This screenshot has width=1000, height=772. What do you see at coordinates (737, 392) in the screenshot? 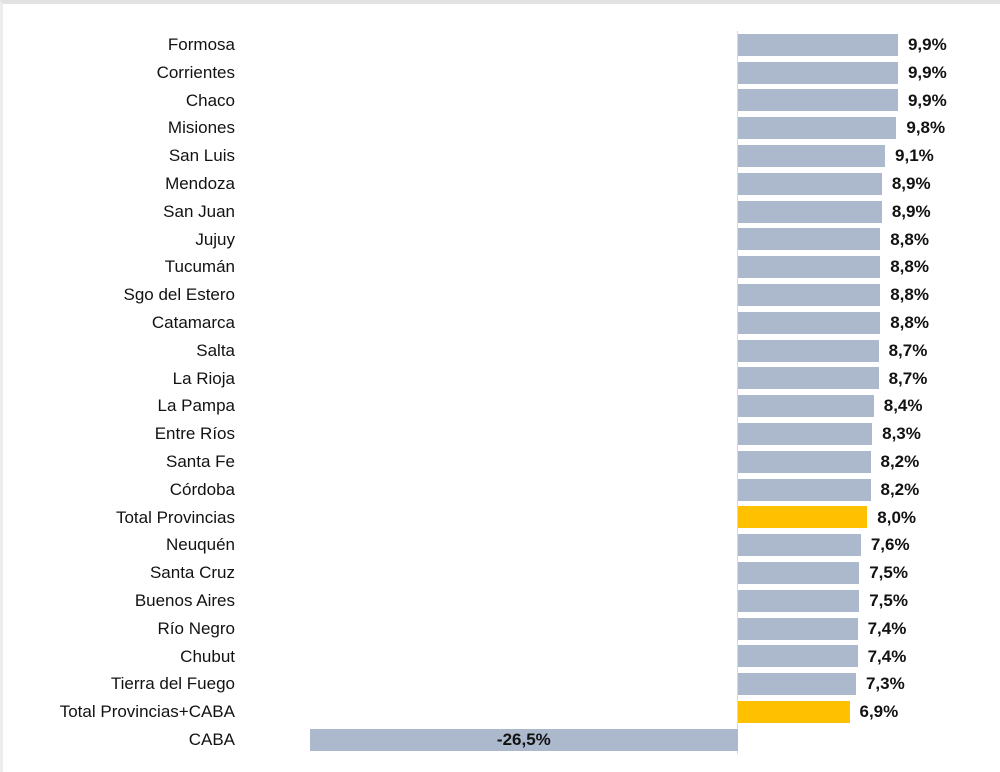
I see `zero-axis-line` at bounding box center [737, 392].